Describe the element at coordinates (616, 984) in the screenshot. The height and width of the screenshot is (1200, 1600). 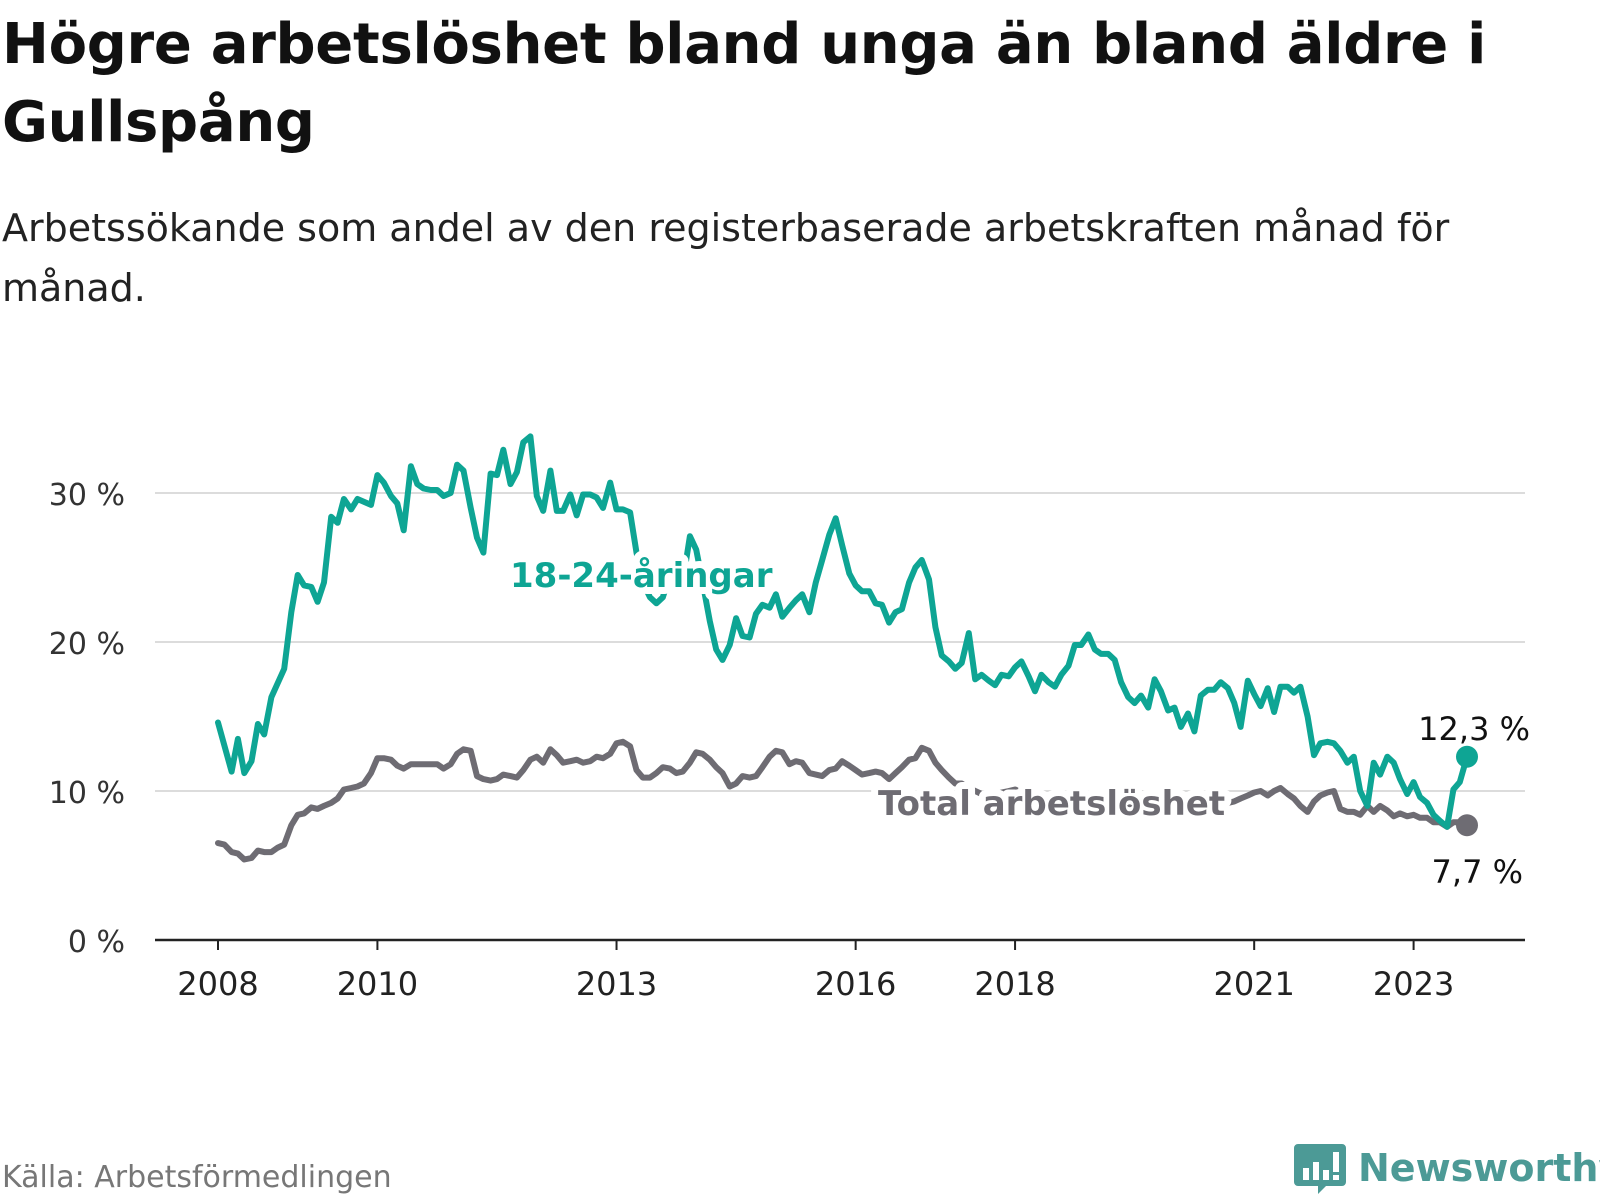
I see `x-tick-label: 2013` at that location.